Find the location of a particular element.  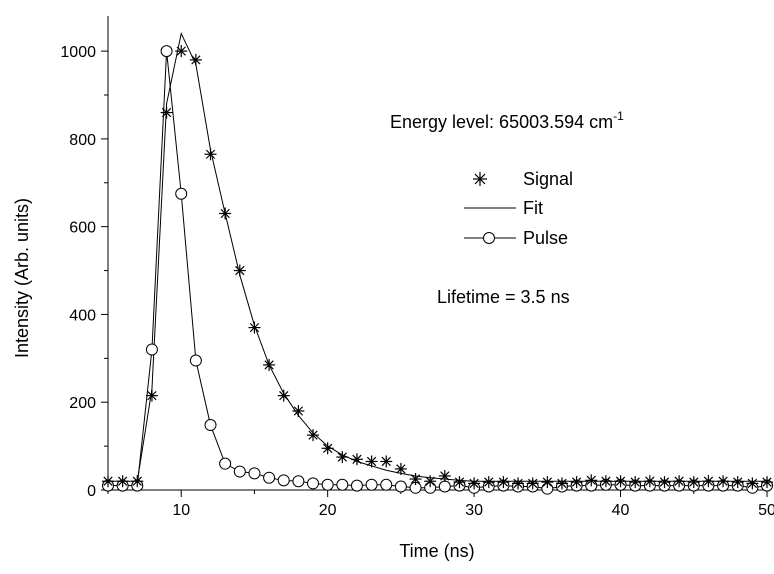

x-tick-label: 10 is located at coordinates (181, 510).